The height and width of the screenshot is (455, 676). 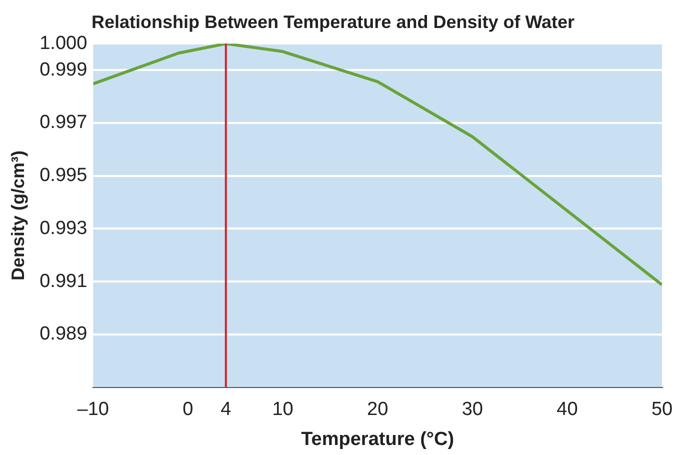 What do you see at coordinates (188, 409) in the screenshot?
I see `x-tick-label: 0` at bounding box center [188, 409].